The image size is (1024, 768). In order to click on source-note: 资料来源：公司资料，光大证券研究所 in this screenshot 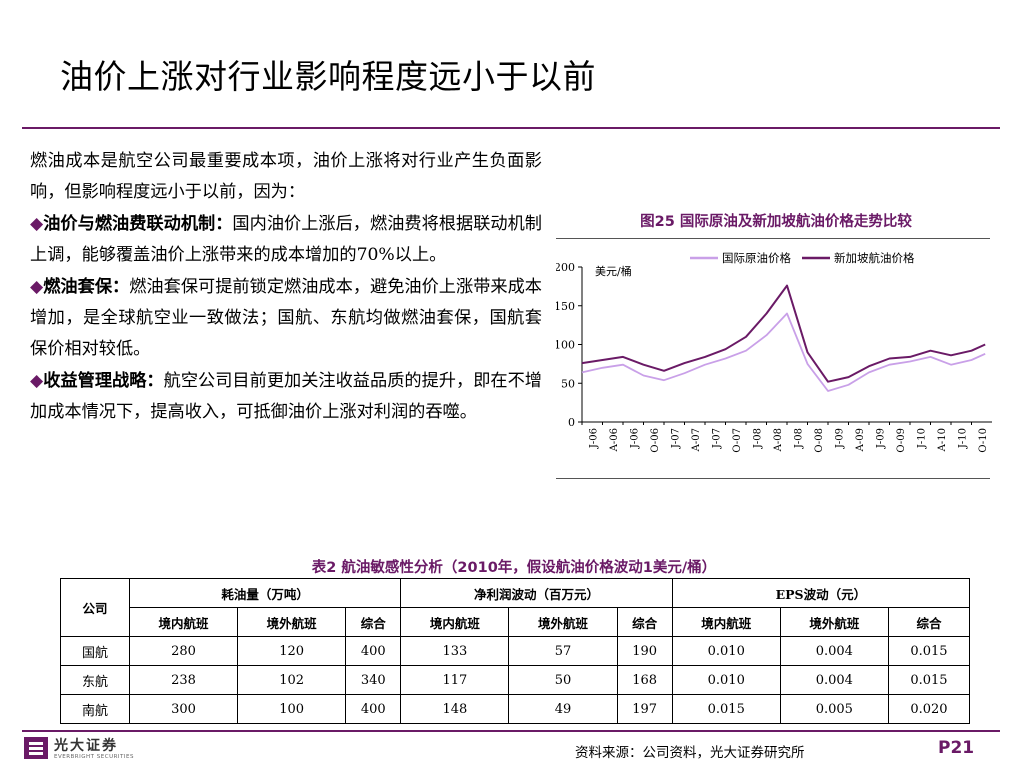, I will do `click(690, 753)`.